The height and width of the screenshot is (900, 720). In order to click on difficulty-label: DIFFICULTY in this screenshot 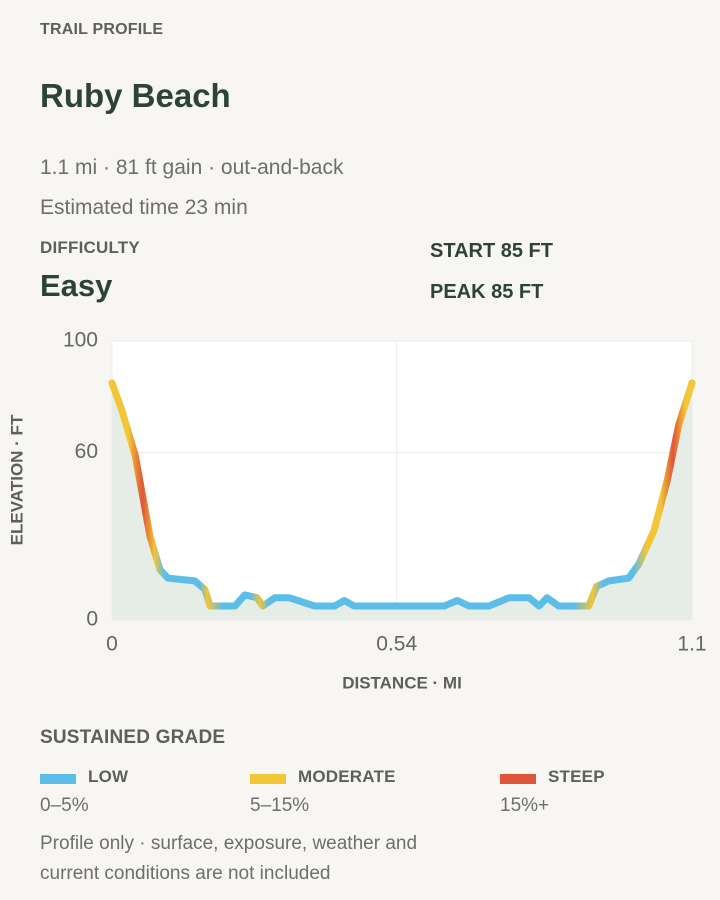, I will do `click(90, 247)`.